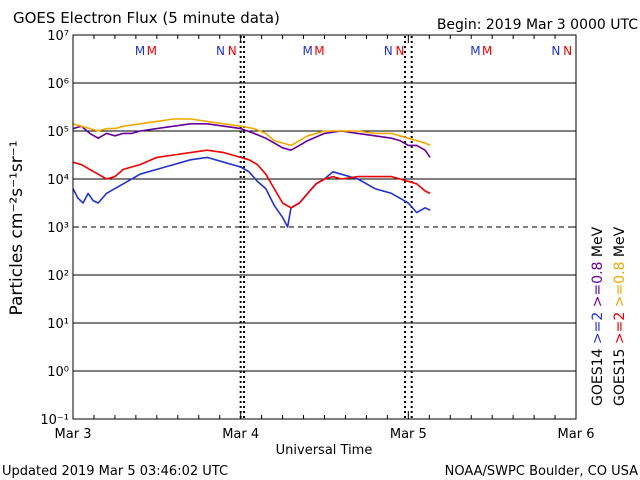 The width and height of the screenshot is (640, 480). I want to click on chart-title: GOES Electron Flux (5 minute data), so click(146, 18).